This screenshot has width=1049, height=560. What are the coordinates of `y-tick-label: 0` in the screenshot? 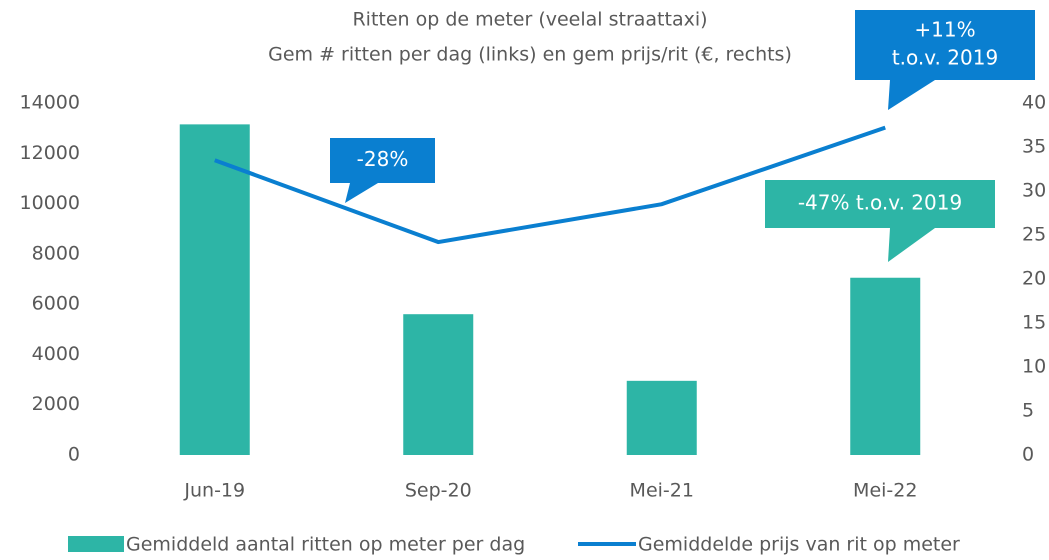 It's located at (74, 455).